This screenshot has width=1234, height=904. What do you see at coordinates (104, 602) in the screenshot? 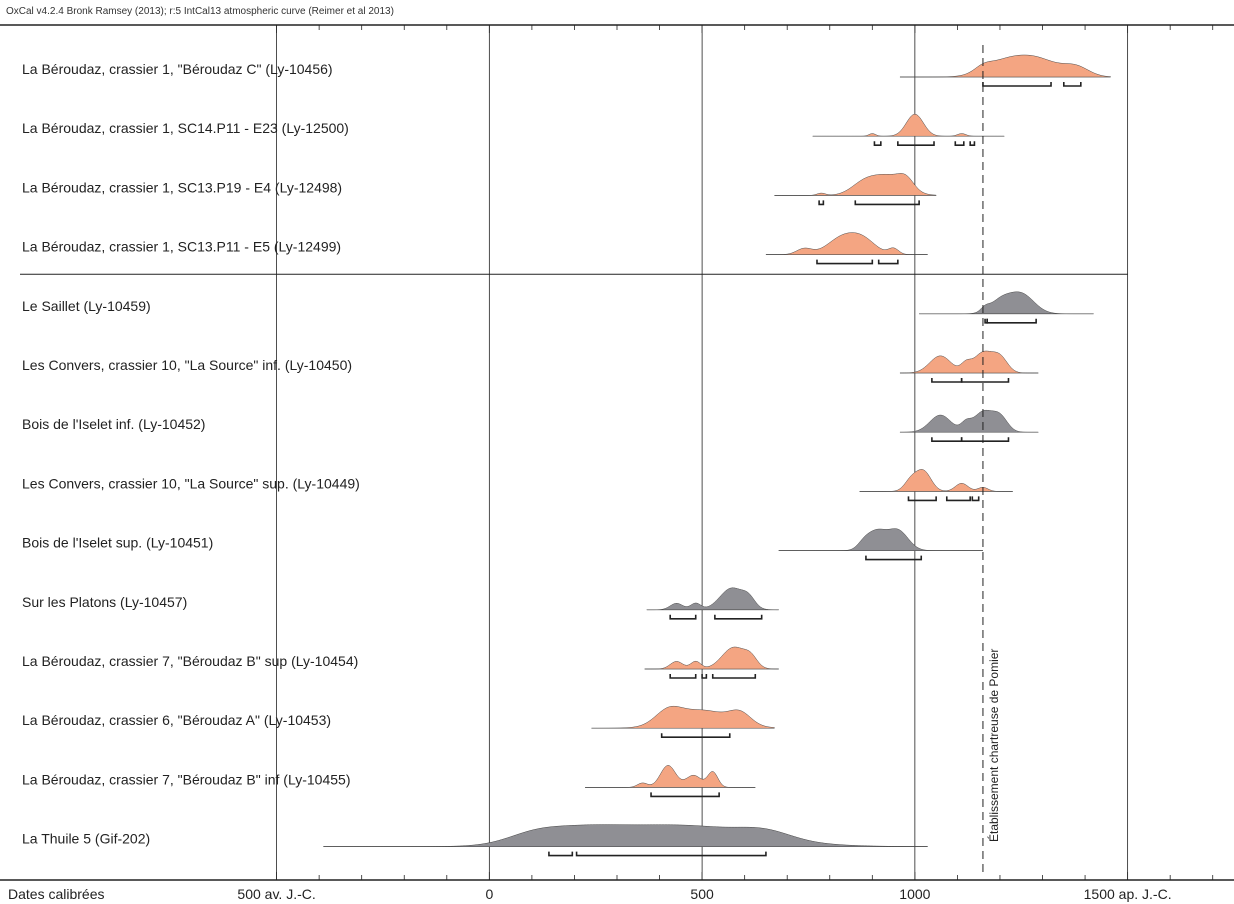
I see `row-label: Sur les Platons (Ly-10457)` at bounding box center [104, 602].